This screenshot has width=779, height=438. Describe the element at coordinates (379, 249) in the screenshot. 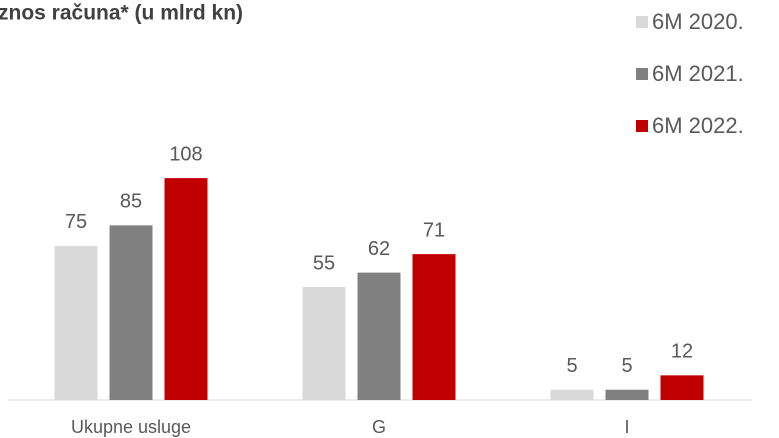

I see `data-label: 62` at that location.